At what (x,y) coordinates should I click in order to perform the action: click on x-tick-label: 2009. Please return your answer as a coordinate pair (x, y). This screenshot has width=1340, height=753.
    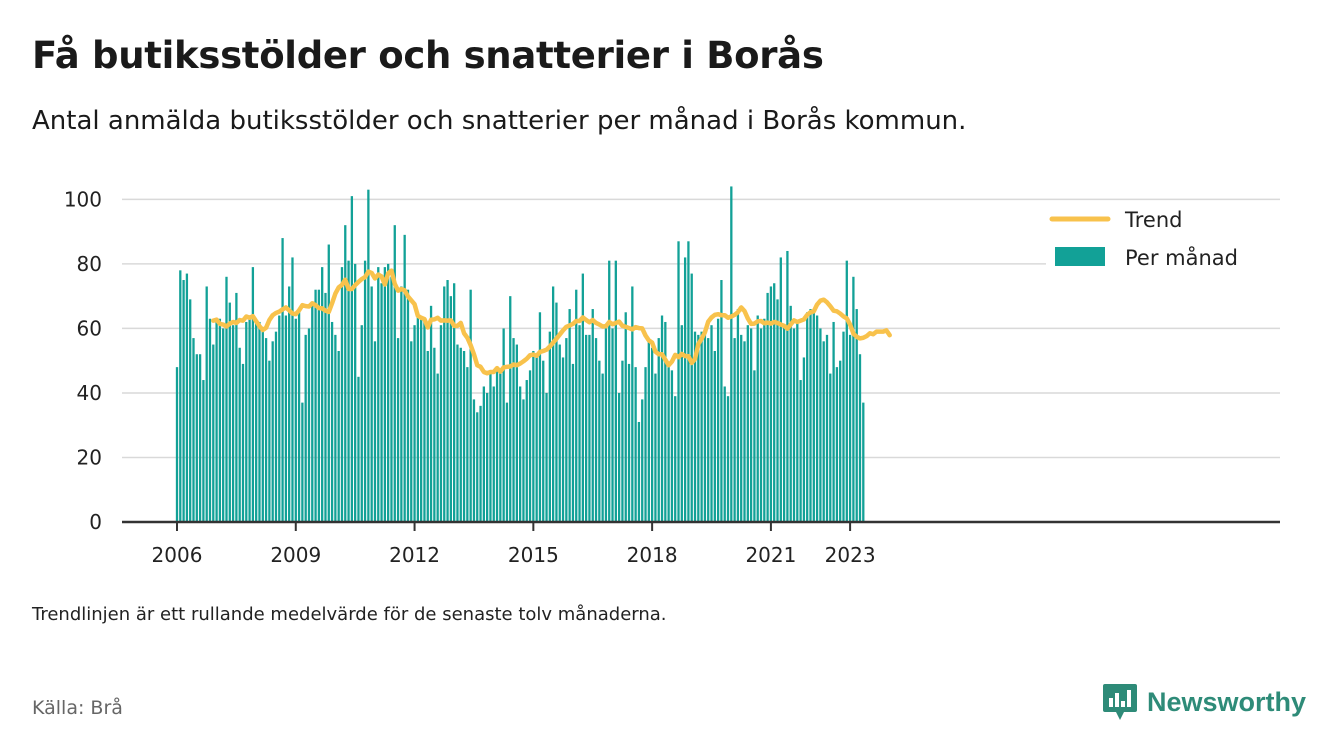
    Looking at the image, I should click on (295, 555).